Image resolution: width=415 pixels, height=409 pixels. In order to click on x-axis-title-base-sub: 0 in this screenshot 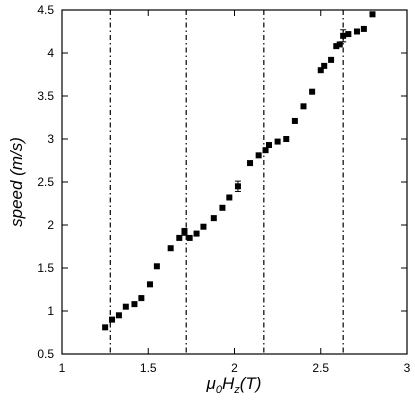, I will do `click(219, 390)`.